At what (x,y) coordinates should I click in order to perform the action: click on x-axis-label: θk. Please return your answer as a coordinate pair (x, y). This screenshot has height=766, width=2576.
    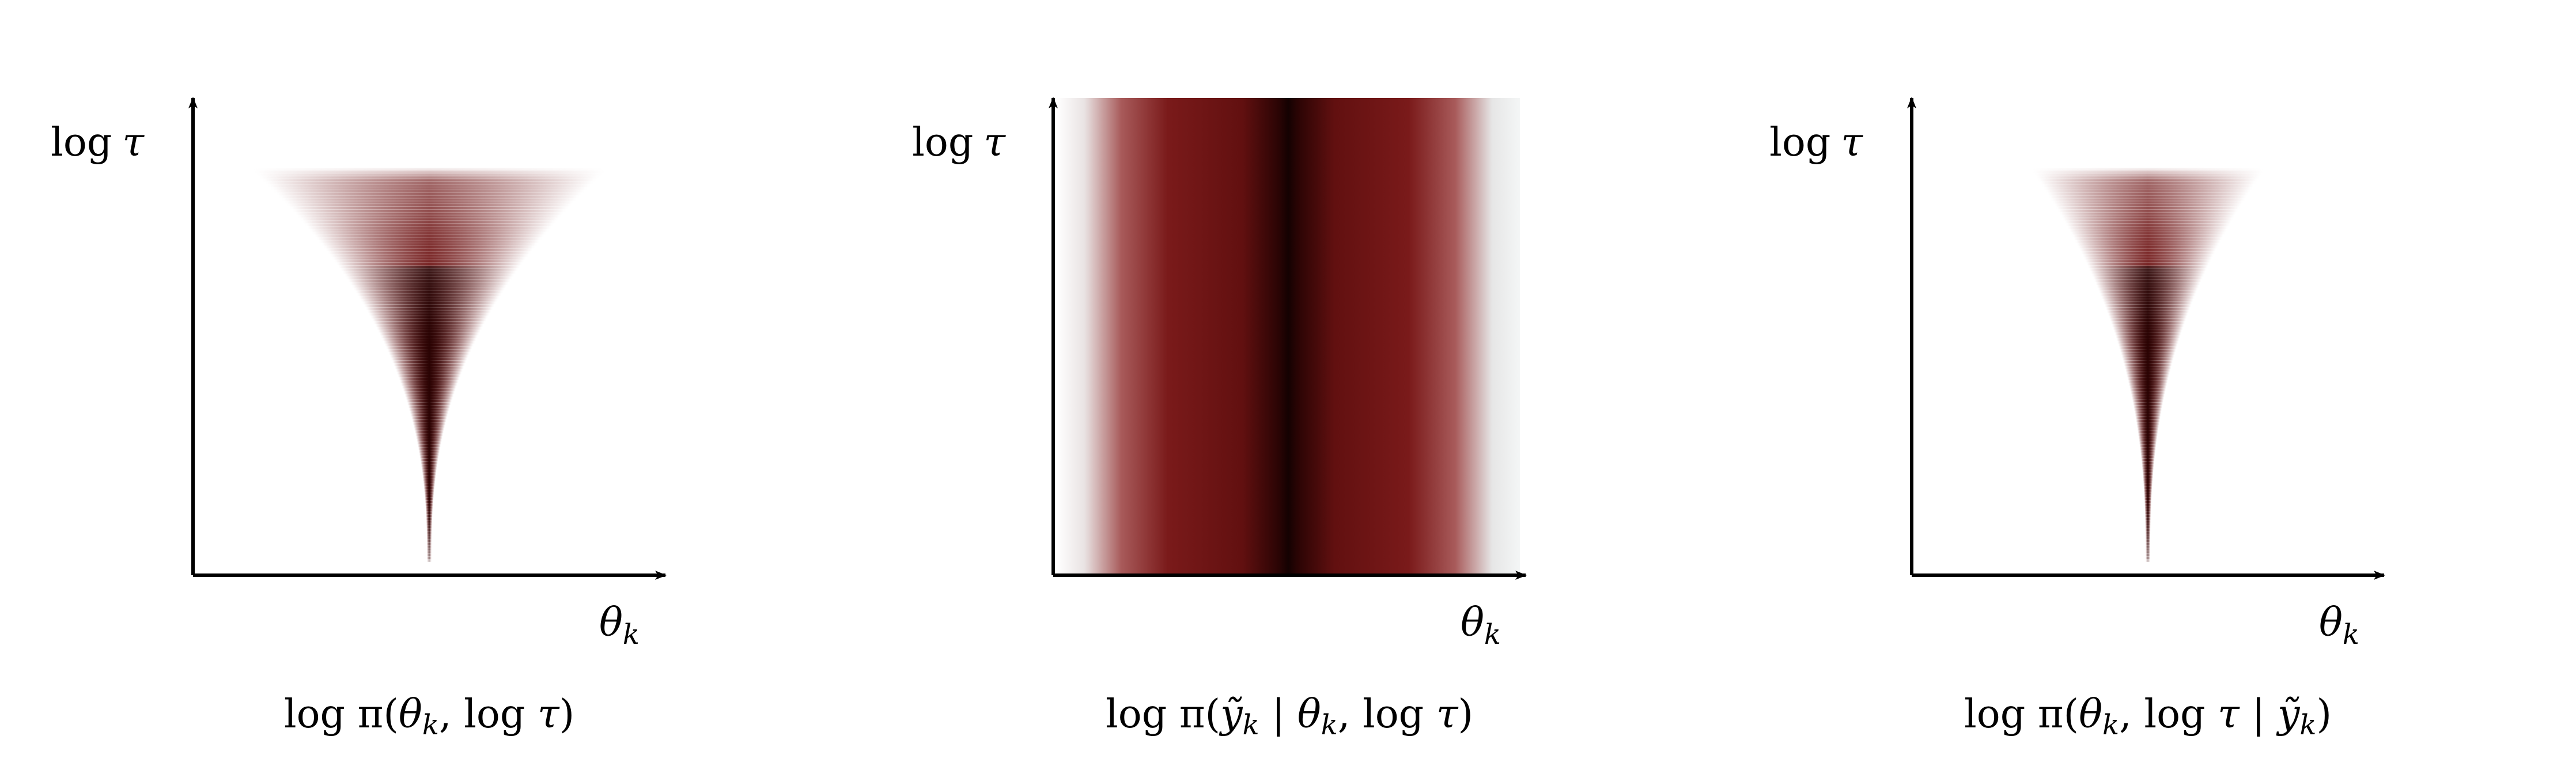
    Looking at the image, I should click on (1481, 625).